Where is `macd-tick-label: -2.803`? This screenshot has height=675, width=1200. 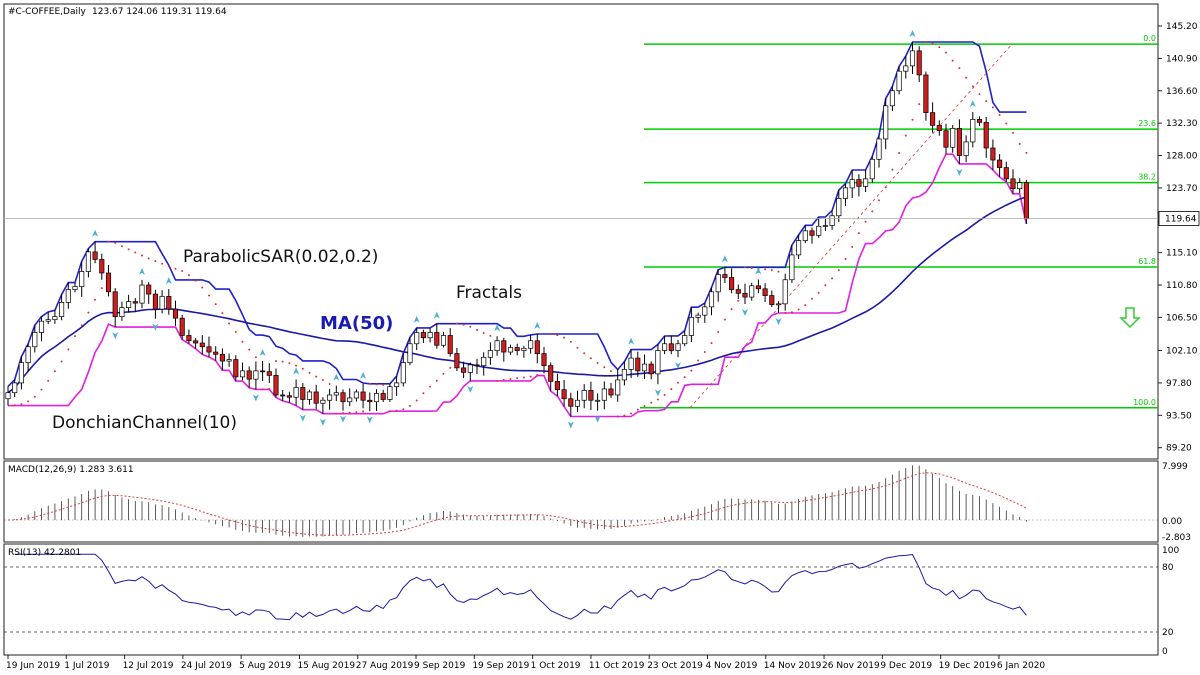
macd-tick-label: -2.803 is located at coordinates (1176, 538).